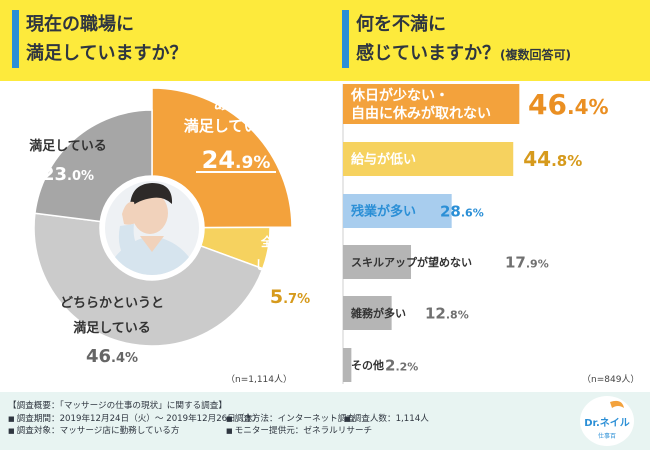  Describe the element at coordinates (447, 313) in the screenshot. I see `bar-value: 12.8%` at that location.